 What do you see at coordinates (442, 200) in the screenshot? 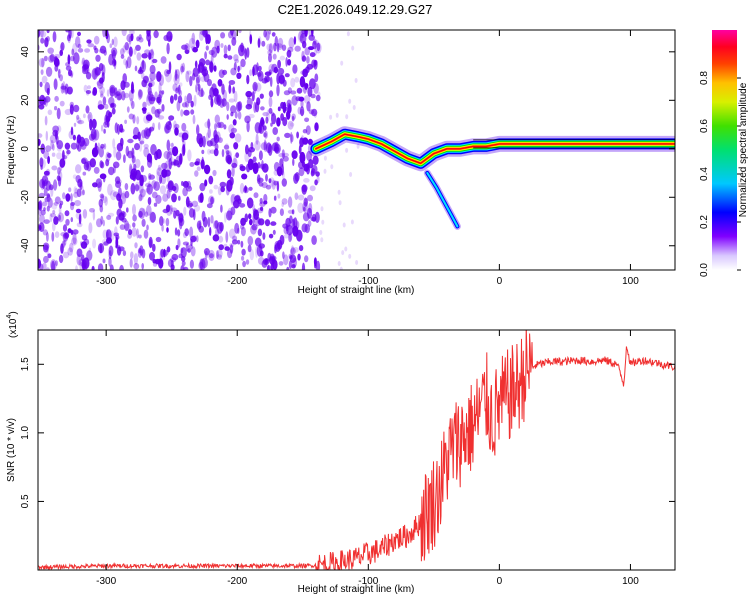
I see `signal-trace-band` at bounding box center [442, 200].